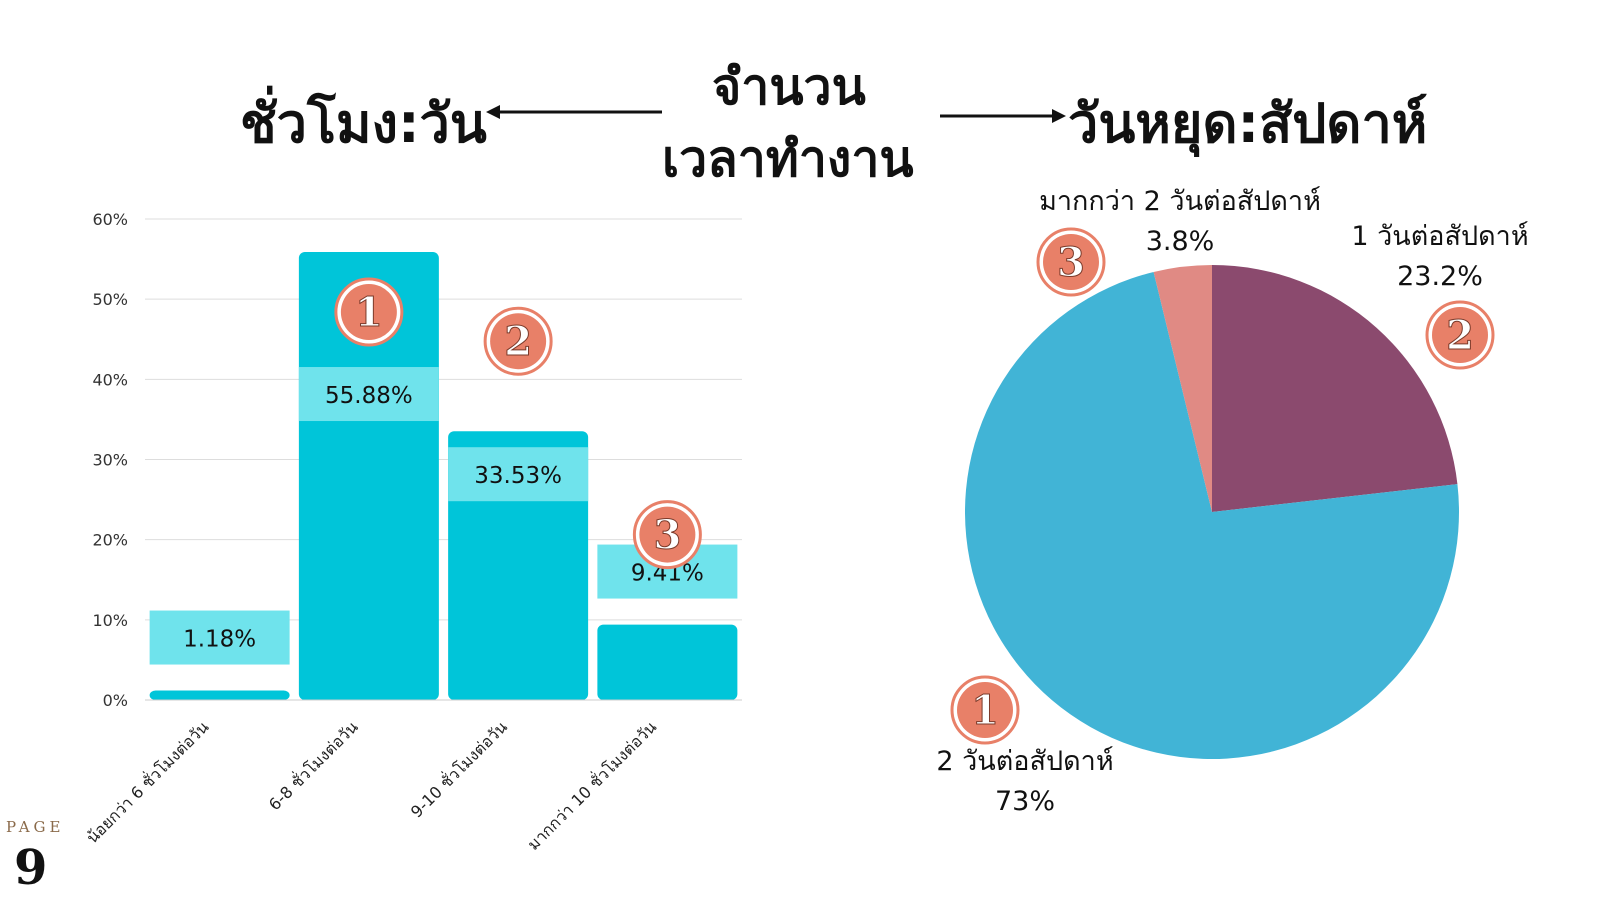 The image size is (1600, 900). What do you see at coordinates (1440, 276) in the screenshot?
I see `pie-value-label: 23.2%` at bounding box center [1440, 276].